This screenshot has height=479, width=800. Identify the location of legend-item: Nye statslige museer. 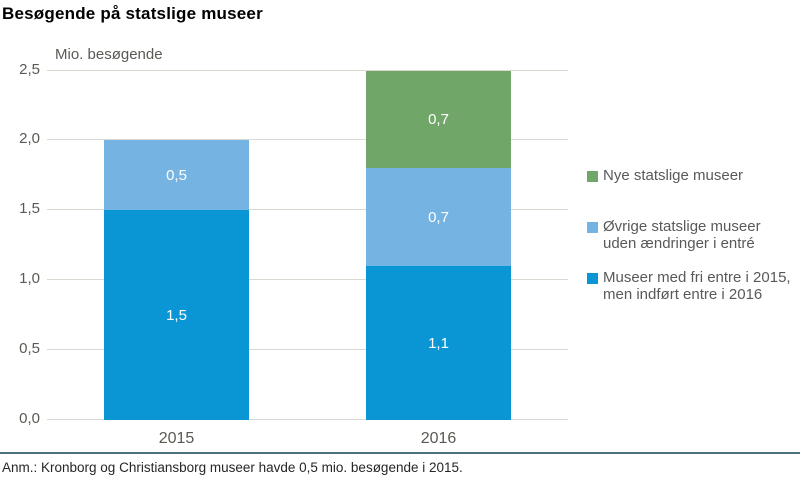
(665, 175).